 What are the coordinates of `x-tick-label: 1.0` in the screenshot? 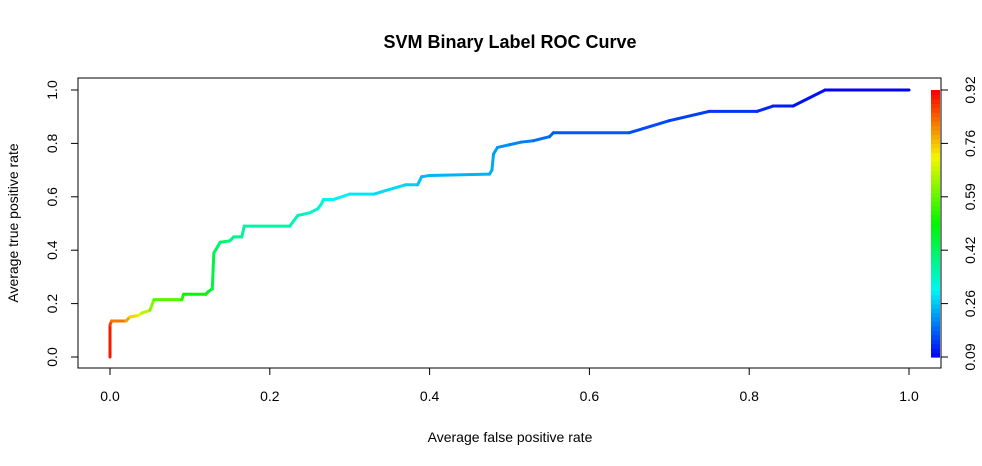 It's located at (909, 396).